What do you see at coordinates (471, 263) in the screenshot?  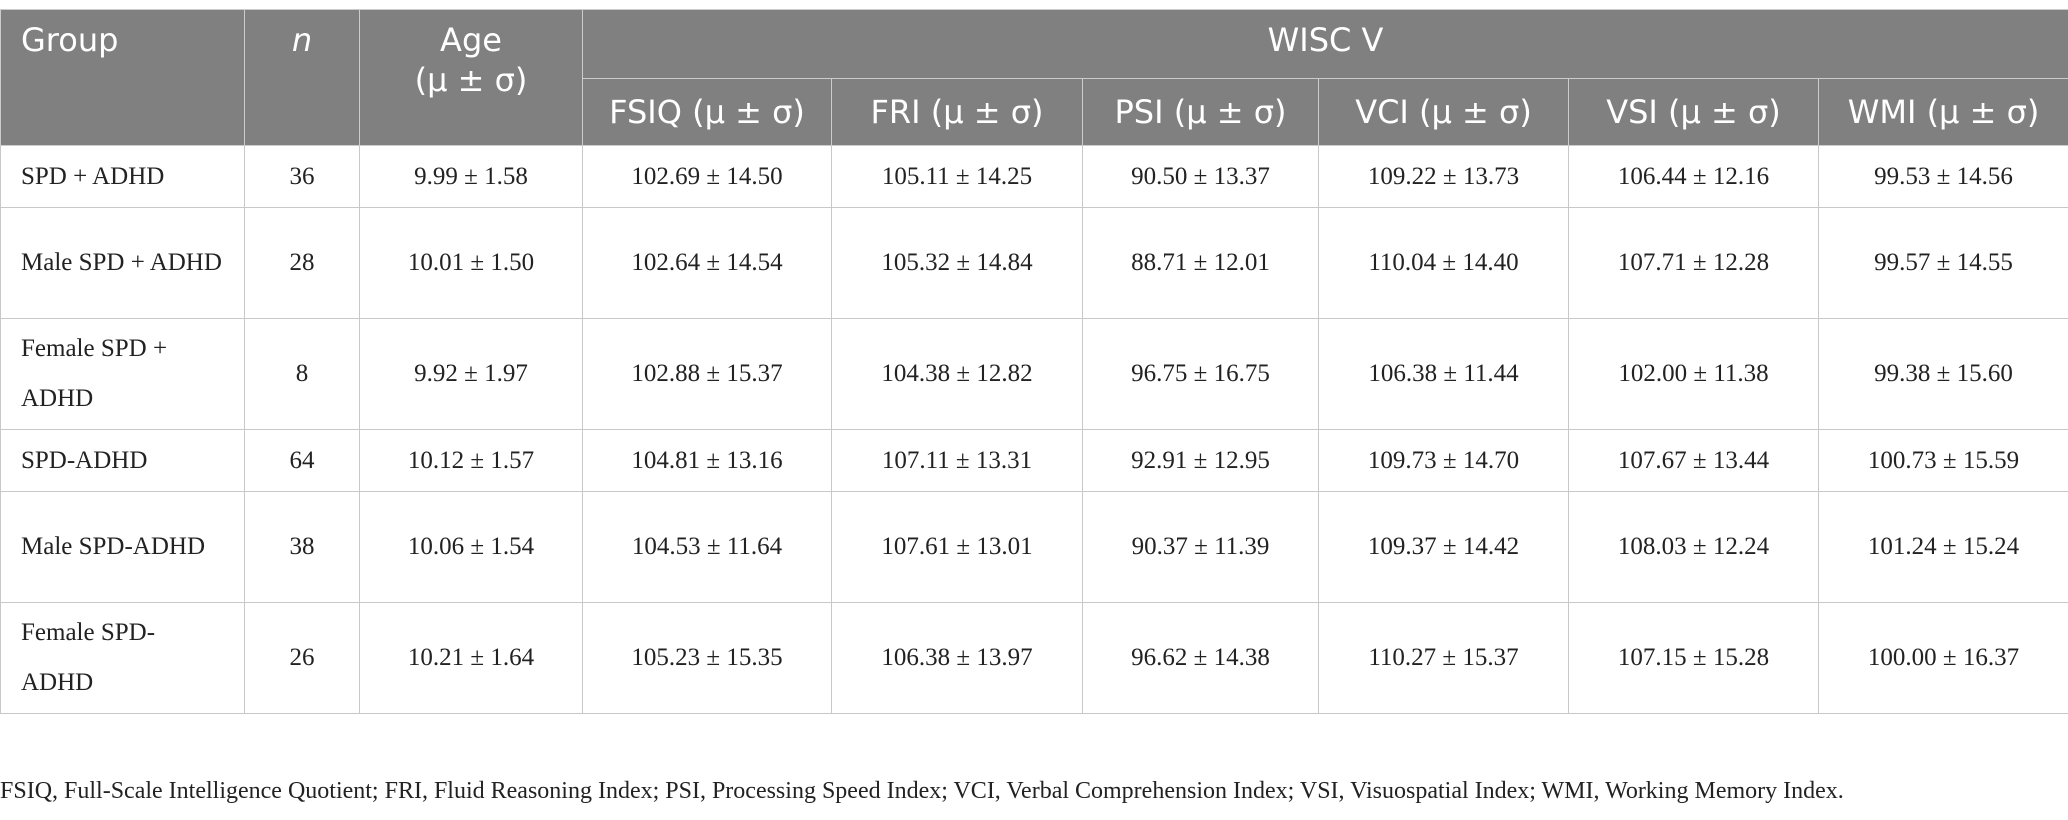 I see `table-cell: 10.01 ± 1.50` at bounding box center [471, 263].